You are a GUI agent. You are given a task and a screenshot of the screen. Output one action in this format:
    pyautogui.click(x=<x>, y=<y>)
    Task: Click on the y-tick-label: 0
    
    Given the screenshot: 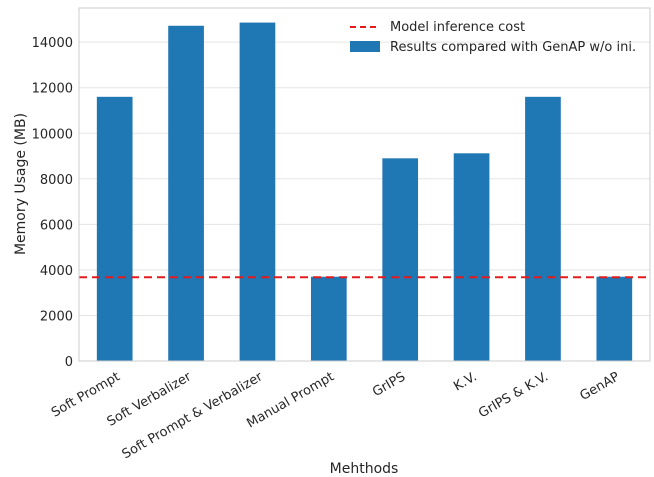 What is the action you would take?
    pyautogui.click(x=69, y=362)
    